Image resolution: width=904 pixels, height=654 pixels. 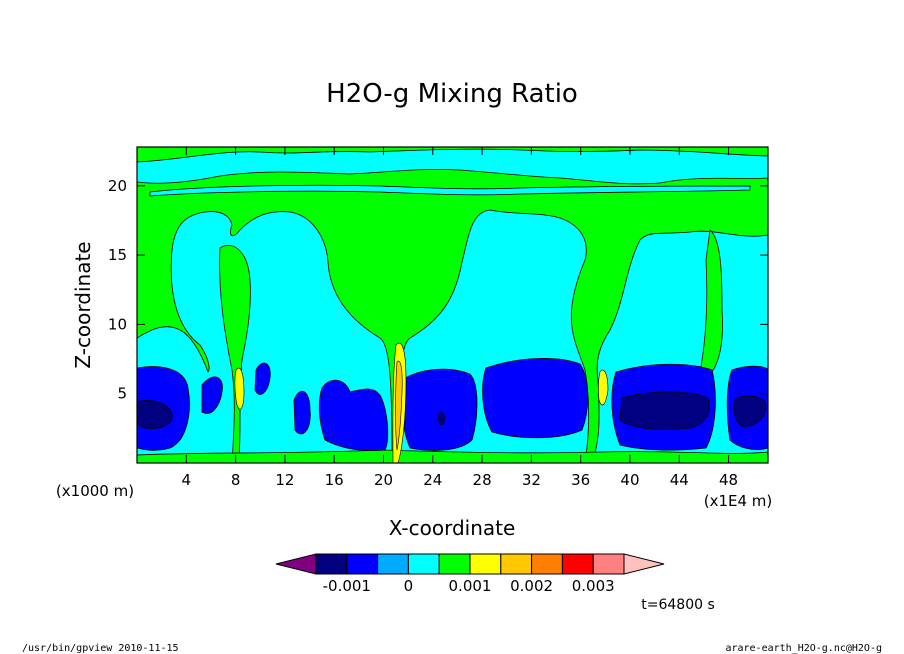 What do you see at coordinates (580, 480) in the screenshot?
I see `x-tick-label: 36` at bounding box center [580, 480].